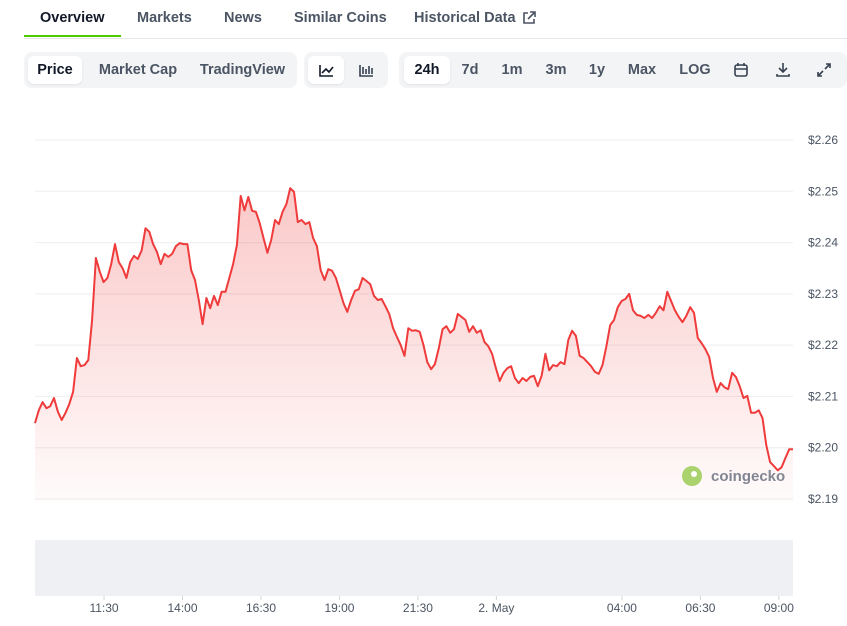  What do you see at coordinates (243, 18) in the screenshot?
I see `tab: News` at bounding box center [243, 18].